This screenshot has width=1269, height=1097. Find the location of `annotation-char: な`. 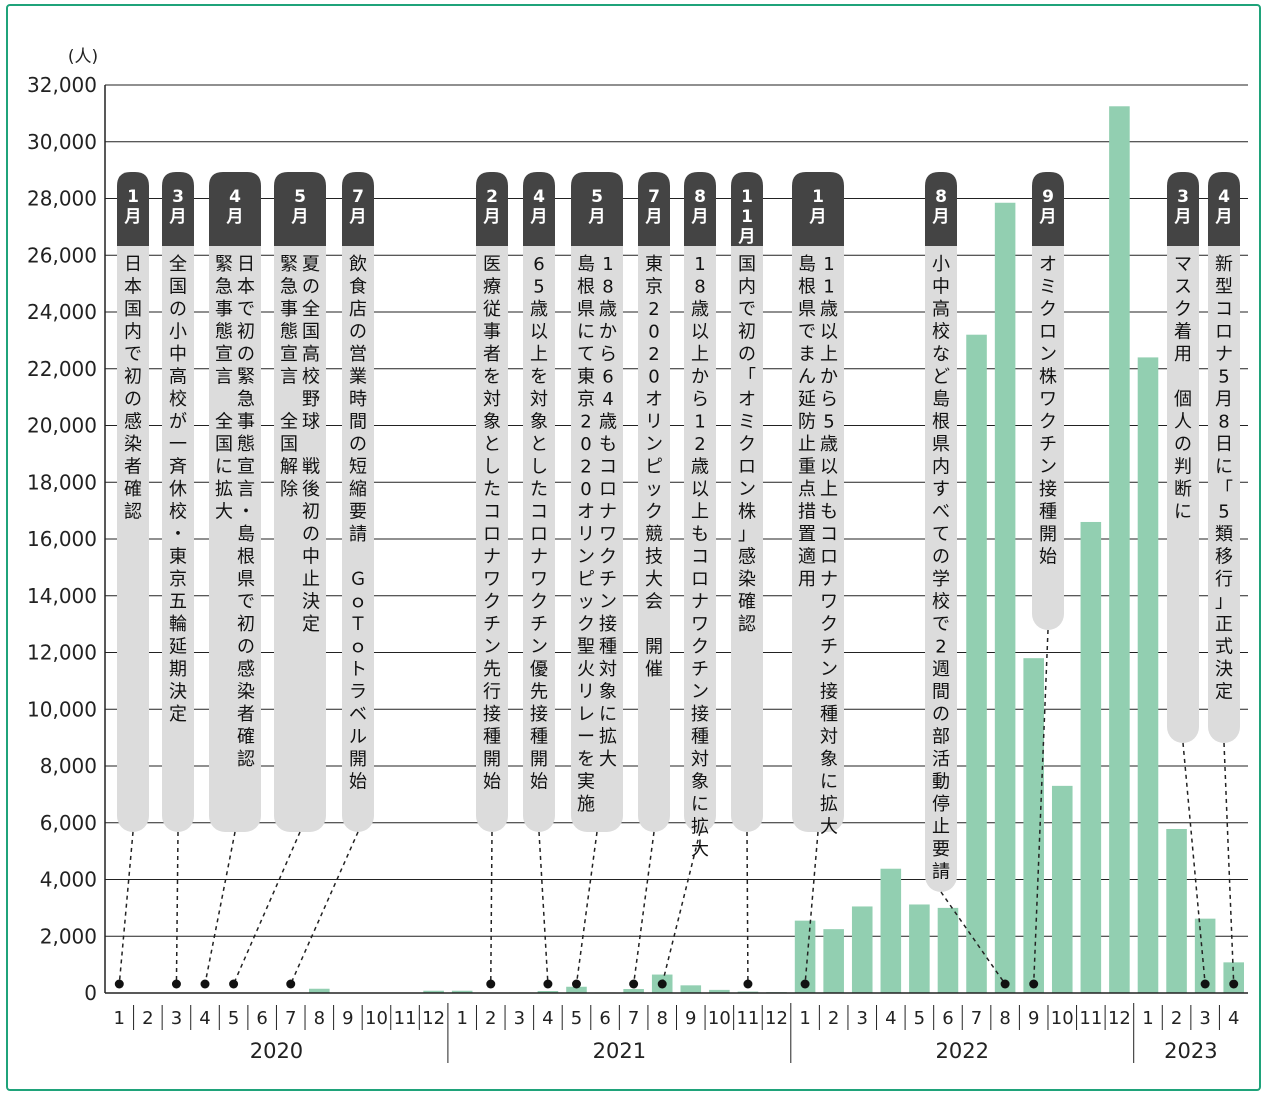

annotation-char: な is located at coordinates (941, 354).